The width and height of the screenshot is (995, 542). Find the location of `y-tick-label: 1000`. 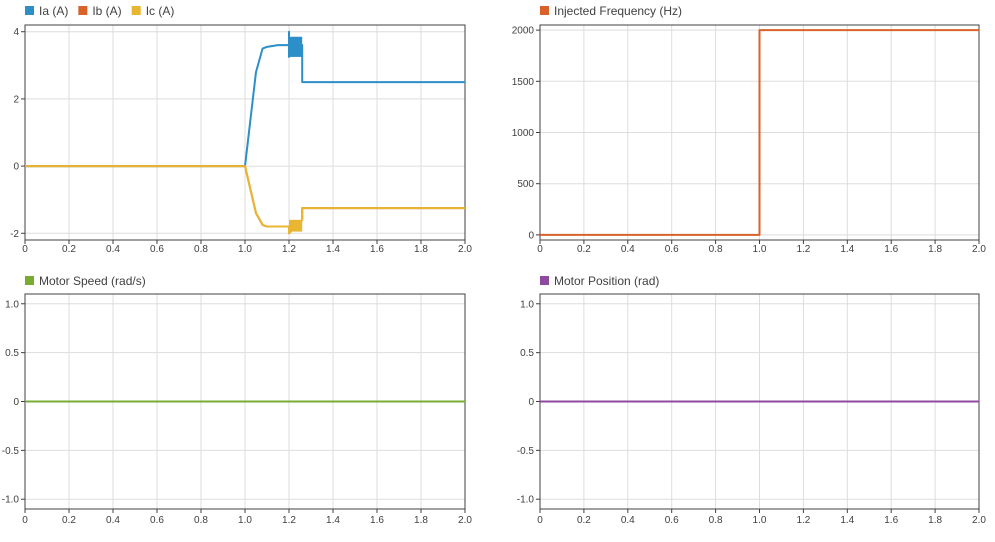

y-tick-label: 1000 is located at coordinates (523, 133).